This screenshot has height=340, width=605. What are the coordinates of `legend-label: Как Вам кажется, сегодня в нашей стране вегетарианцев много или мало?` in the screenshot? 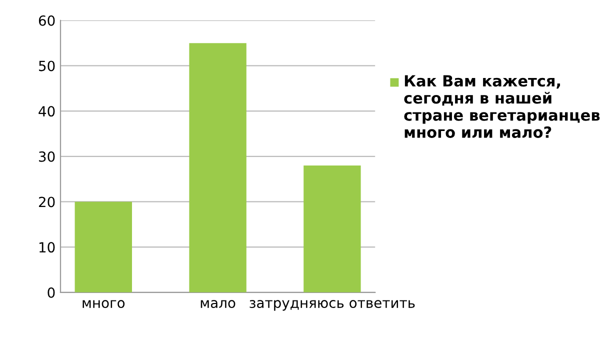 It's located at (502, 106).